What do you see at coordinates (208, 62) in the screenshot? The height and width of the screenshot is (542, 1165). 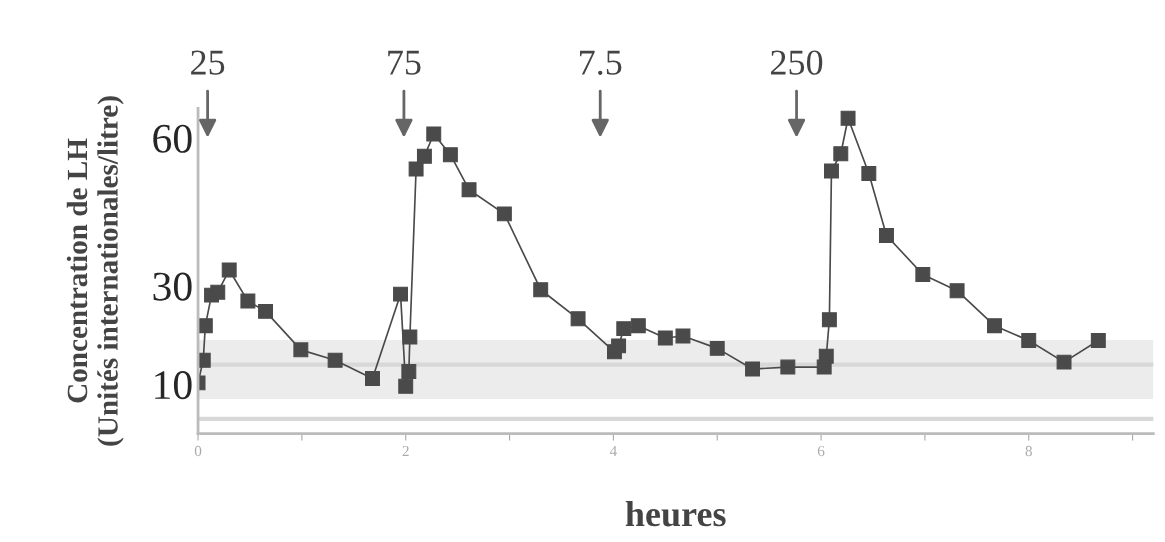 I see `text: 25` at bounding box center [208, 62].